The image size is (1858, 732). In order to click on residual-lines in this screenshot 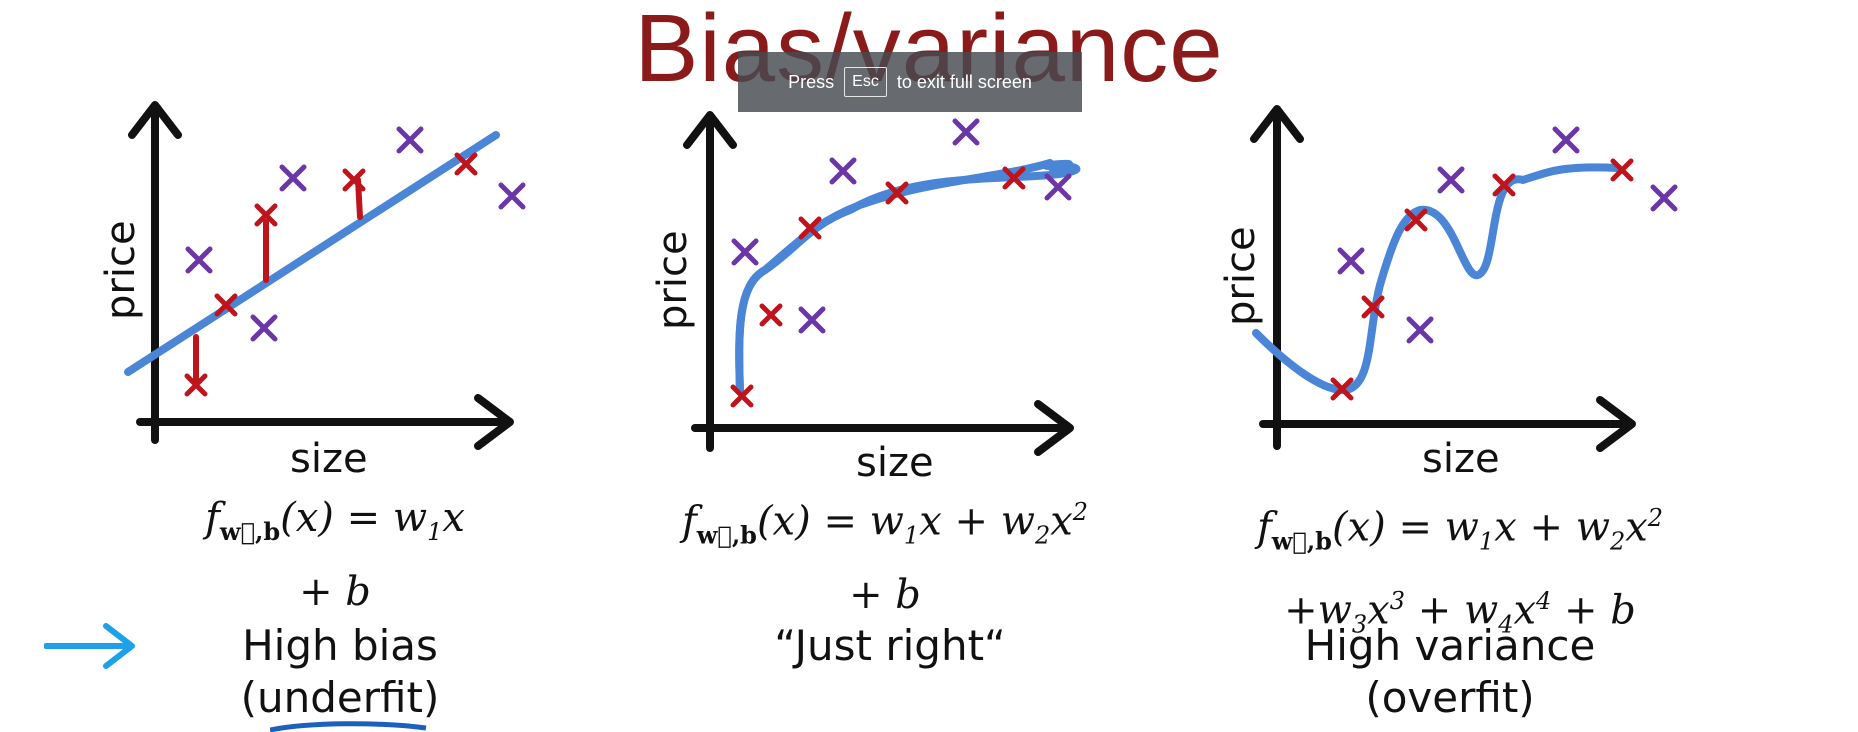, I will do `click(278, 282)`.